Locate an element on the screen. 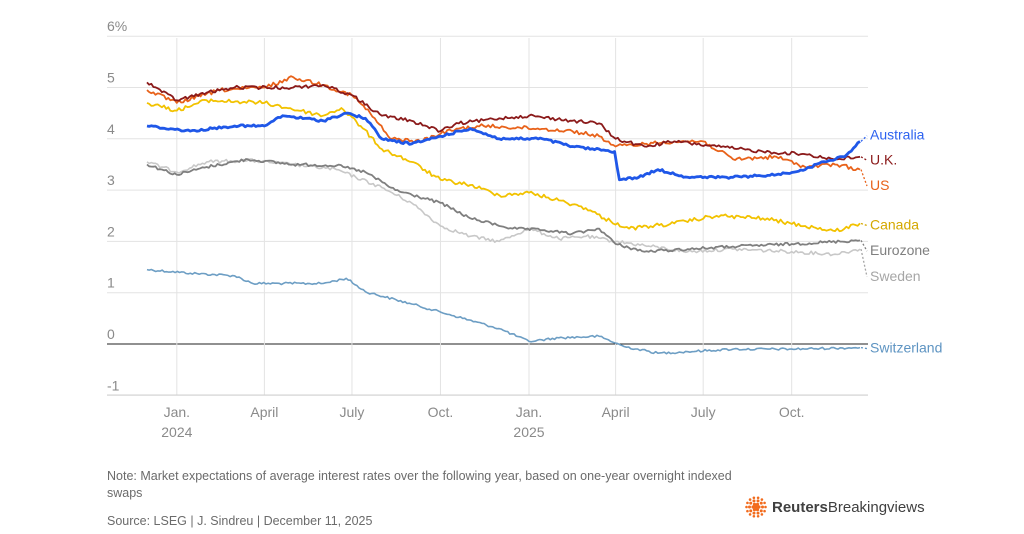 The image size is (1024, 534). legend-label-u-k: U.K. is located at coordinates (883, 159).